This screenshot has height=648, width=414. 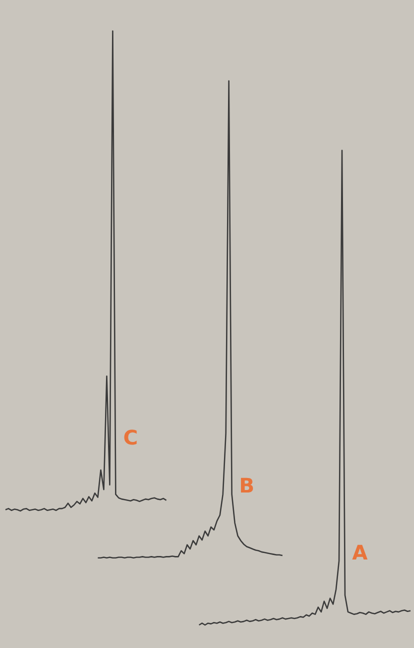 I want to click on series-label: C, so click(x=130, y=437).